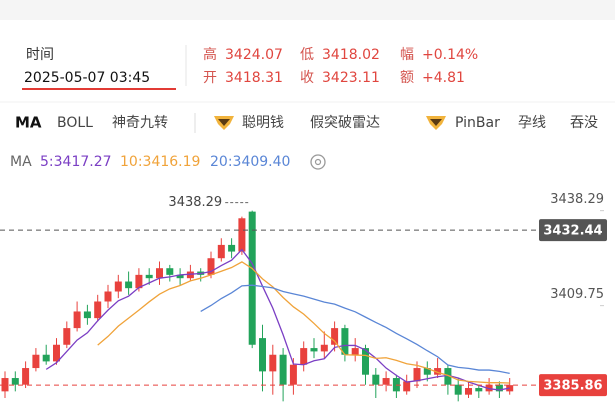 This screenshot has width=615, height=403. Describe the element at coordinates (306, 123) in the screenshot. I see `tabs: MA BOLL 神奇九转 聪明钱 假突破雷达 PinBar 孕线 吞没` at that location.